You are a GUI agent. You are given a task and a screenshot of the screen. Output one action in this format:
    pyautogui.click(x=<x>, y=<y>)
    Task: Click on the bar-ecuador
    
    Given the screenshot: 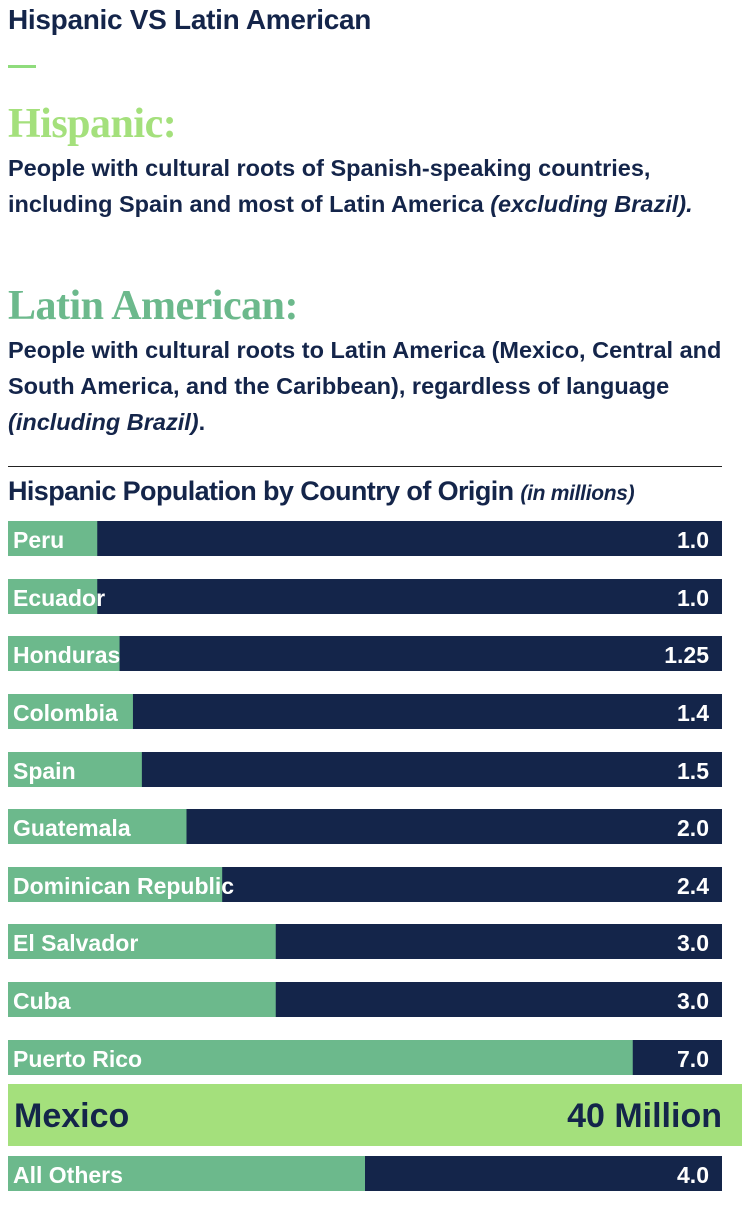 What is the action you would take?
    pyautogui.click(x=53, y=596)
    